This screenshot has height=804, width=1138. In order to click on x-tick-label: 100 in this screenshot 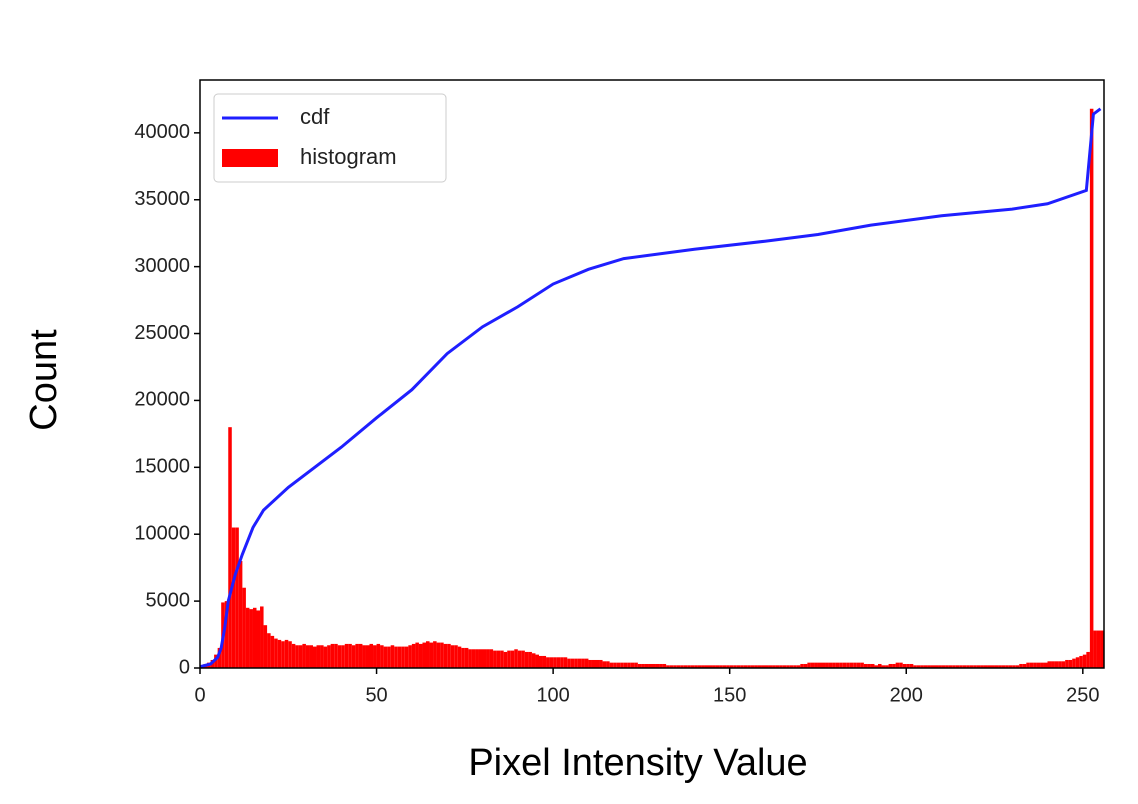, I will do `click(552, 695)`.